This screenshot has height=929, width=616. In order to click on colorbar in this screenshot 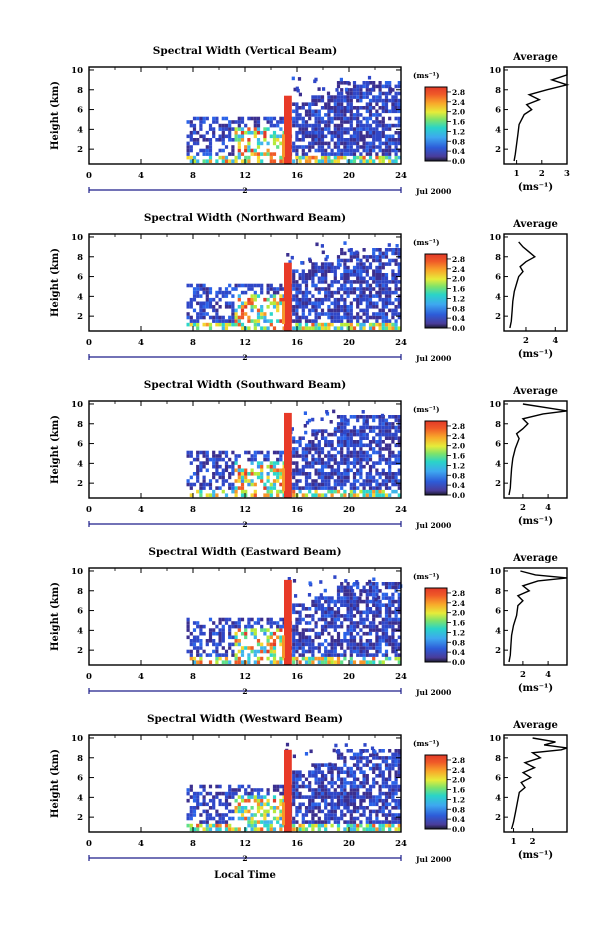, I will do `click(436, 458)`.